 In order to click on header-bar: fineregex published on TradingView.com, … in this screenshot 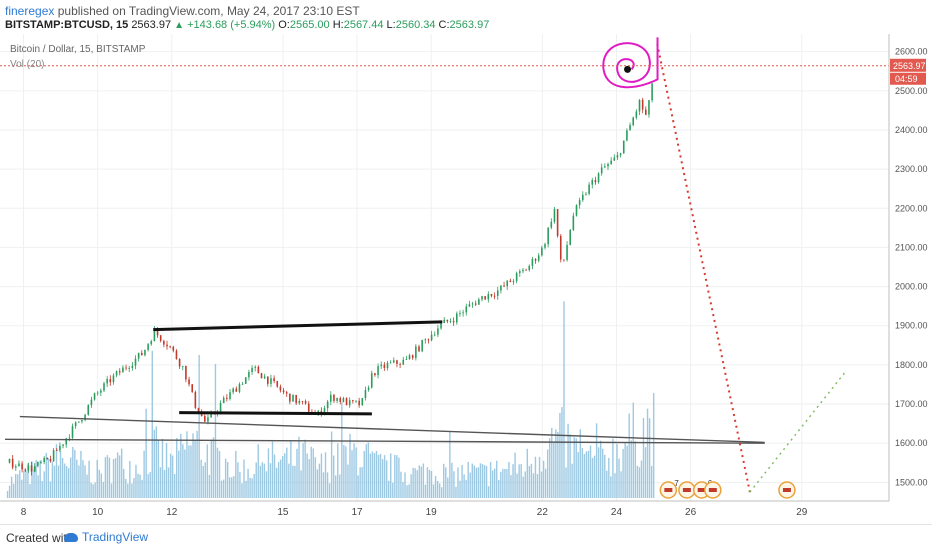, I will do `click(466, 17)`.